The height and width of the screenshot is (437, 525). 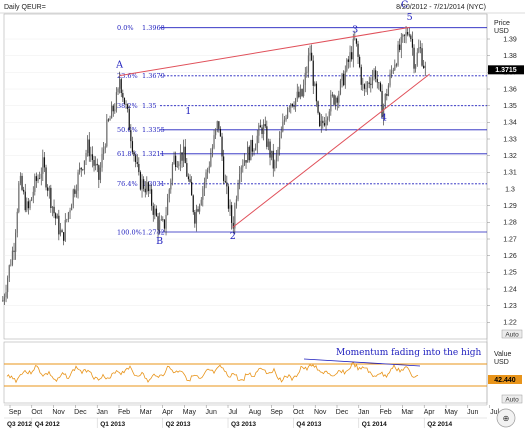 What do you see at coordinates (505, 380) in the screenshot?
I see `indicator-last-value: 42.440` at bounding box center [505, 380].